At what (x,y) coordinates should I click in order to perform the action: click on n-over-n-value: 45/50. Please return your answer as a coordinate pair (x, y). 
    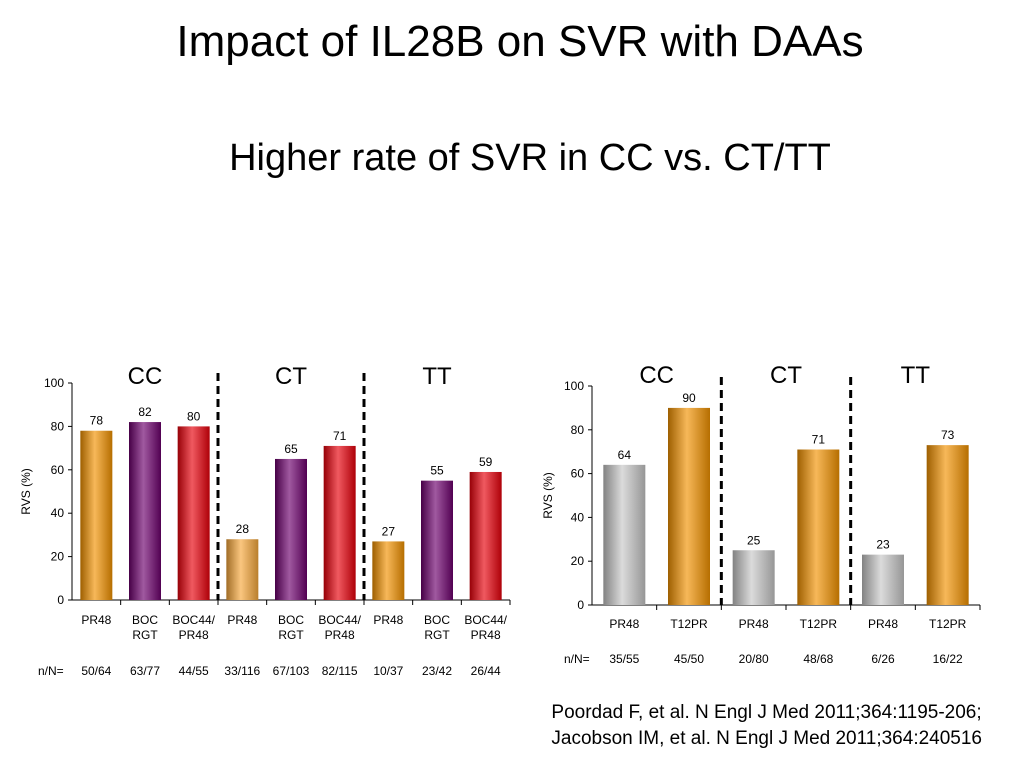
    Looking at the image, I should click on (689, 659).